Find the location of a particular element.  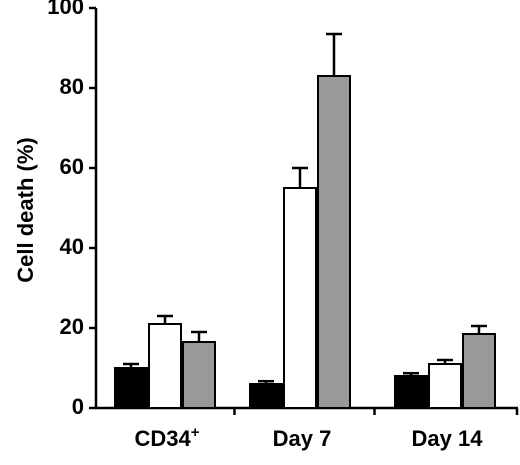

y-tick-label: 100 is located at coordinates (65, 9).